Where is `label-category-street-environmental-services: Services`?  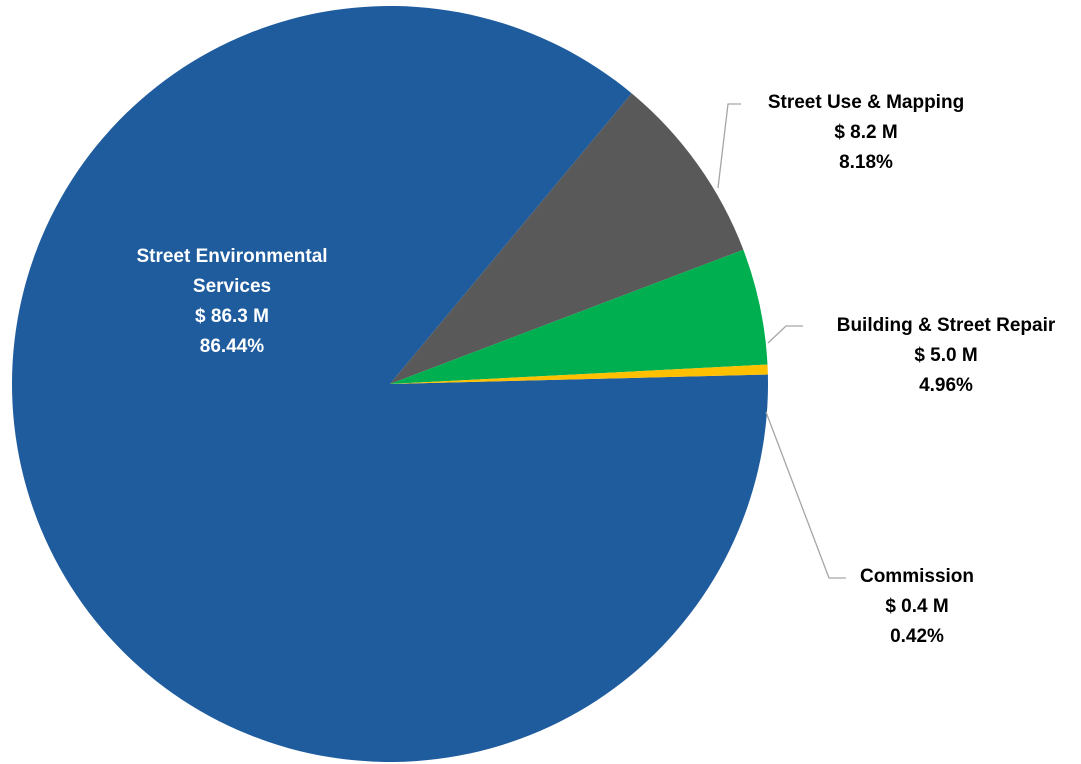 label-category-street-environmental-services: Services is located at coordinates (232, 286).